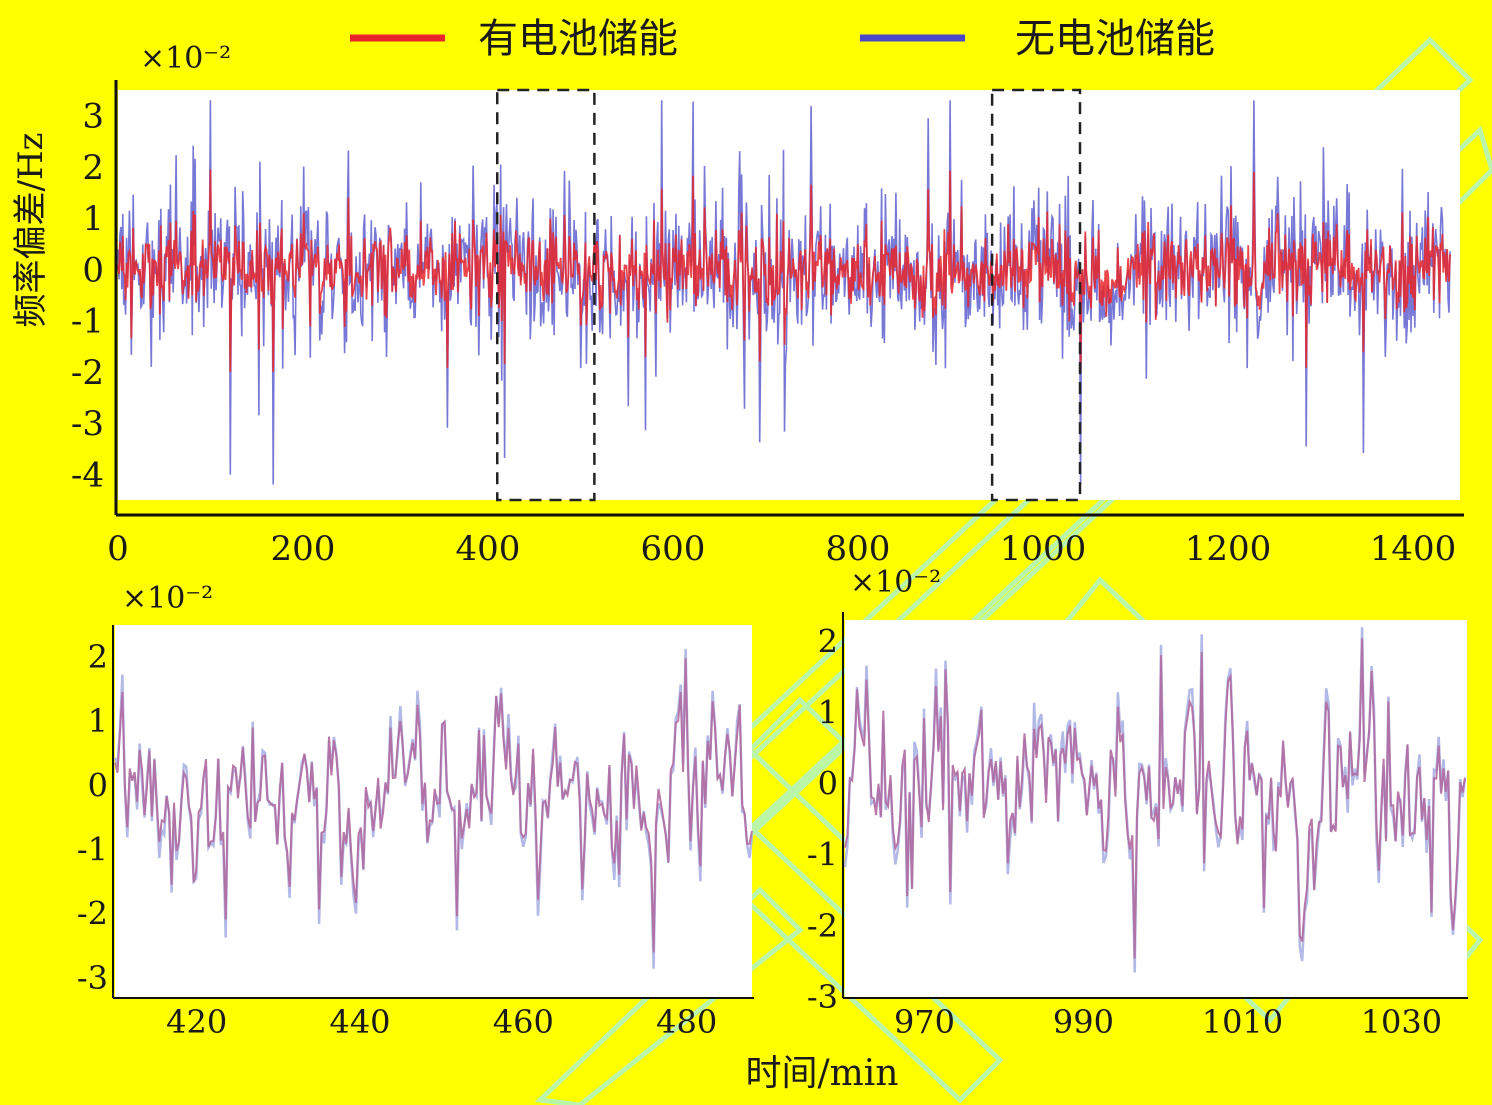 Image resolution: width=1492 pixels, height=1105 pixels. What do you see at coordinates (782, 39) in the screenshot?
I see `legend: 有电池储能 无电池储能` at bounding box center [782, 39].